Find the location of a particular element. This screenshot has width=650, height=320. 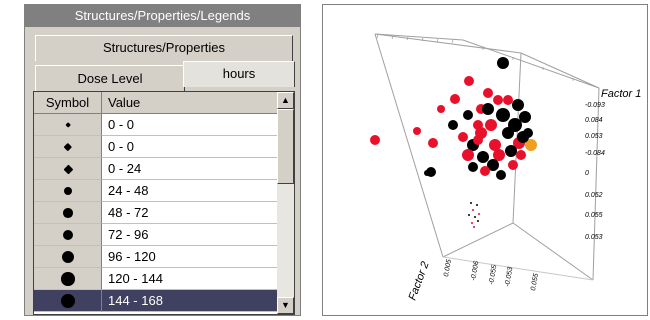

legend-row: 96 - 120 is located at coordinates (156, 257).